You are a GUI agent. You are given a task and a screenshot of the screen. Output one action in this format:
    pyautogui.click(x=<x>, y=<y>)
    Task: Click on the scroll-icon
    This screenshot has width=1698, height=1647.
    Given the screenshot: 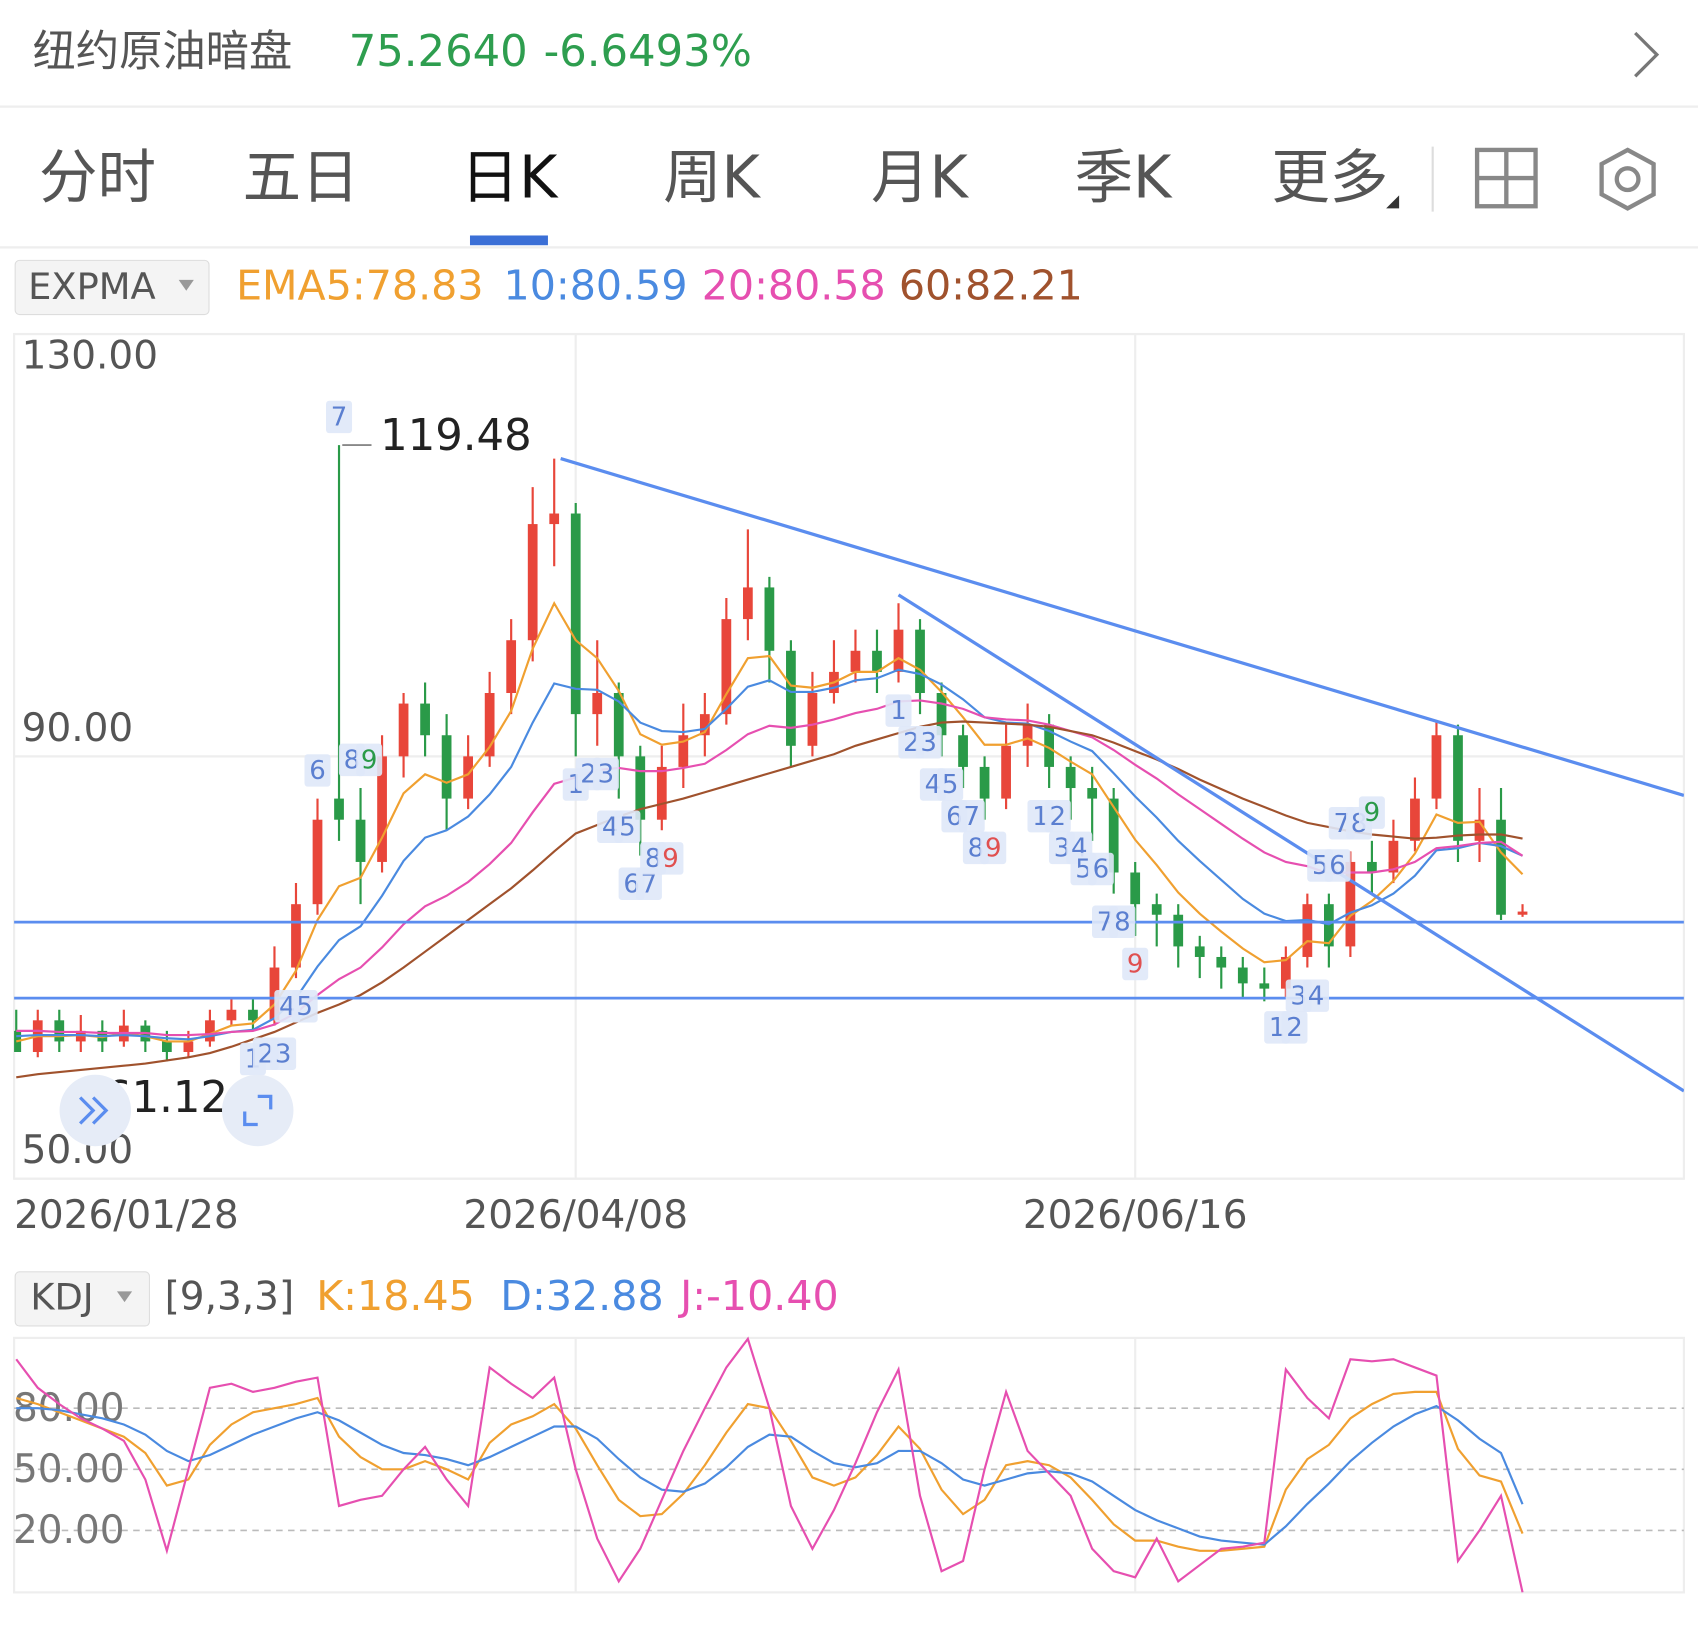 What is the action you would take?
    pyautogui.click(x=87, y=1110)
    